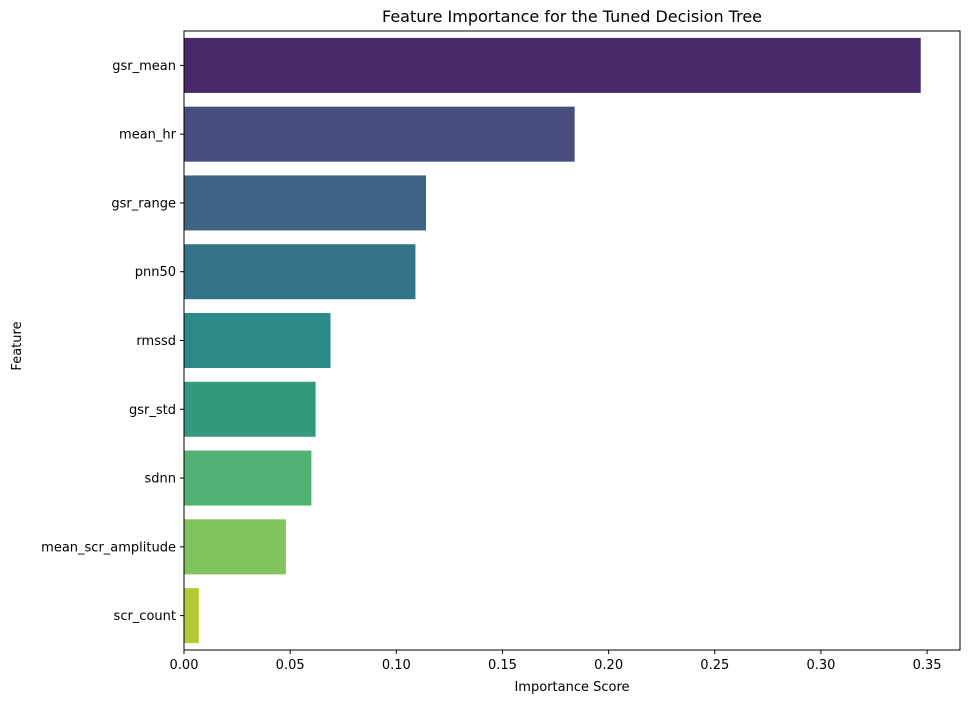  Describe the element at coordinates (820, 665) in the screenshot. I see `x-tick-label: 0.30` at that location.